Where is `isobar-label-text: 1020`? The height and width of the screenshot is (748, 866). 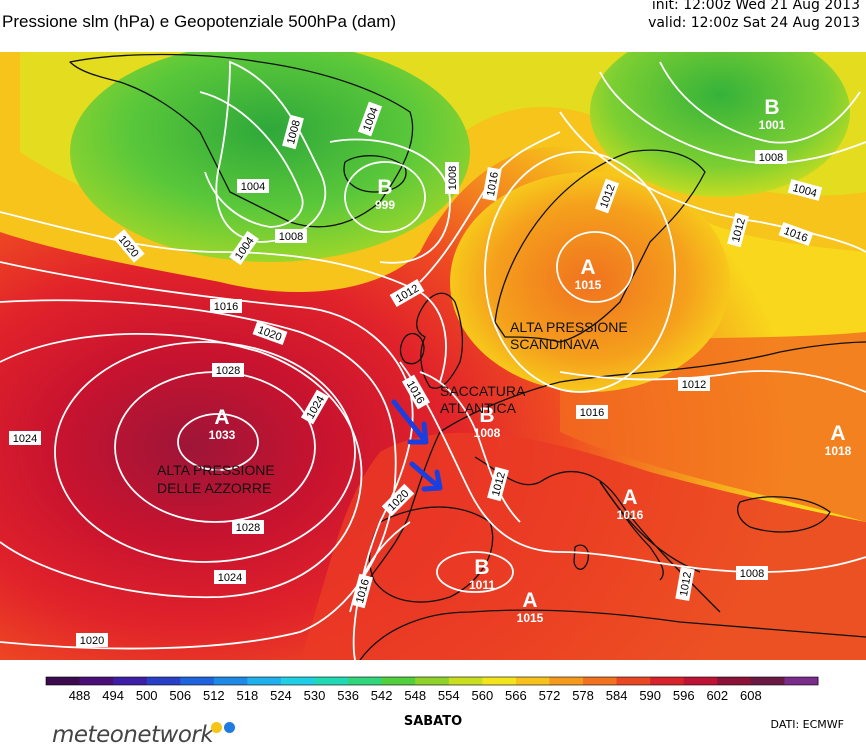
isobar-label-text: 1020 is located at coordinates (92, 641).